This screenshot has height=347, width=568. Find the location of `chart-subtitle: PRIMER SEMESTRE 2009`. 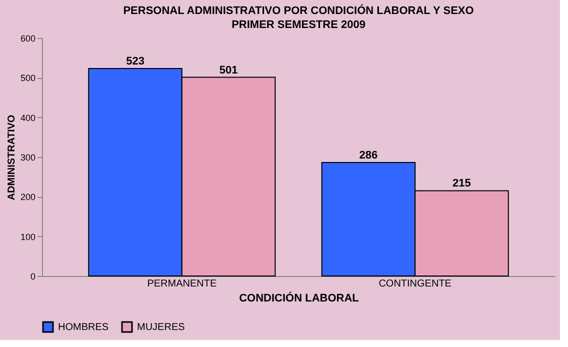

chart-subtitle: PRIMER SEMESTRE 2009 is located at coordinates (299, 25).